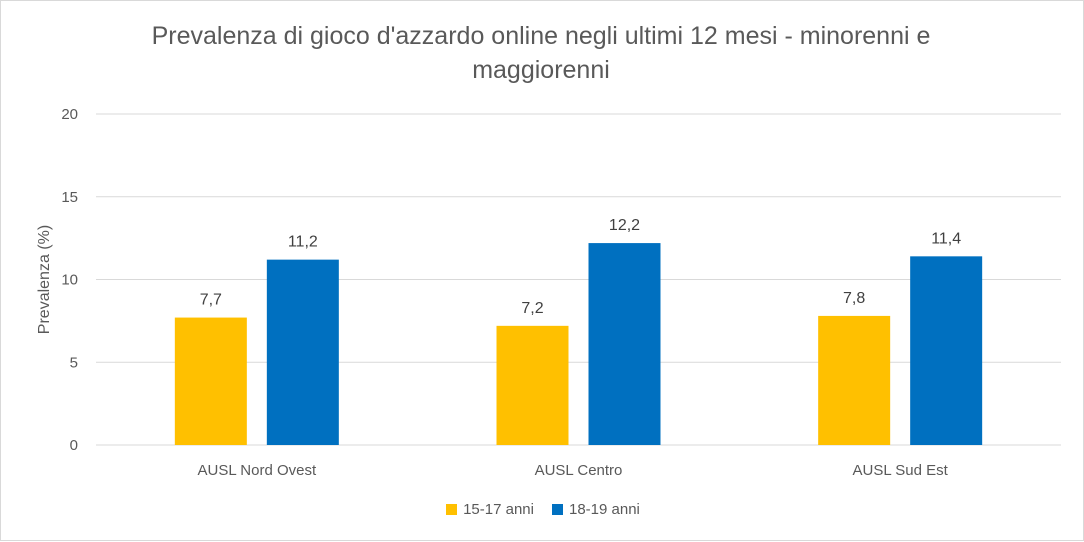 This screenshot has height=542, width=1084. I want to click on y-axis-title: Prevalenza (%), so click(44, 279).